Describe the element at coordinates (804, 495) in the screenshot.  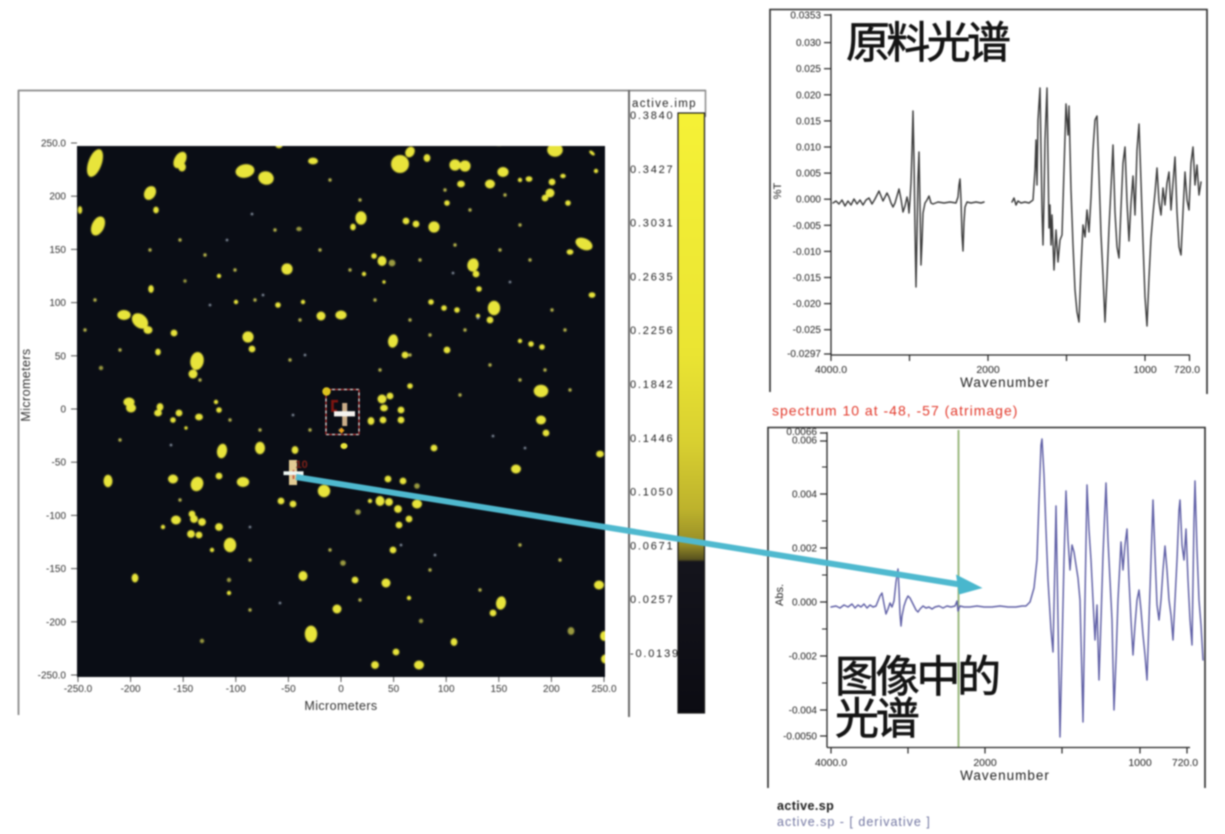
I see `svg-text: 0.004` at that location.